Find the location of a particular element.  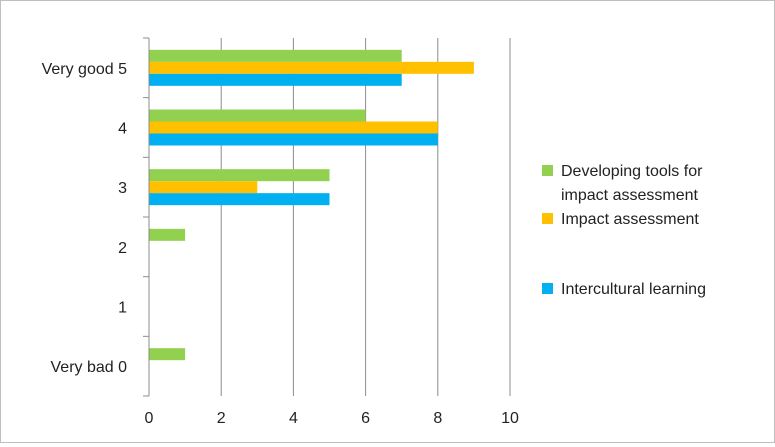

x-tick-label: 0 is located at coordinates (149, 418).